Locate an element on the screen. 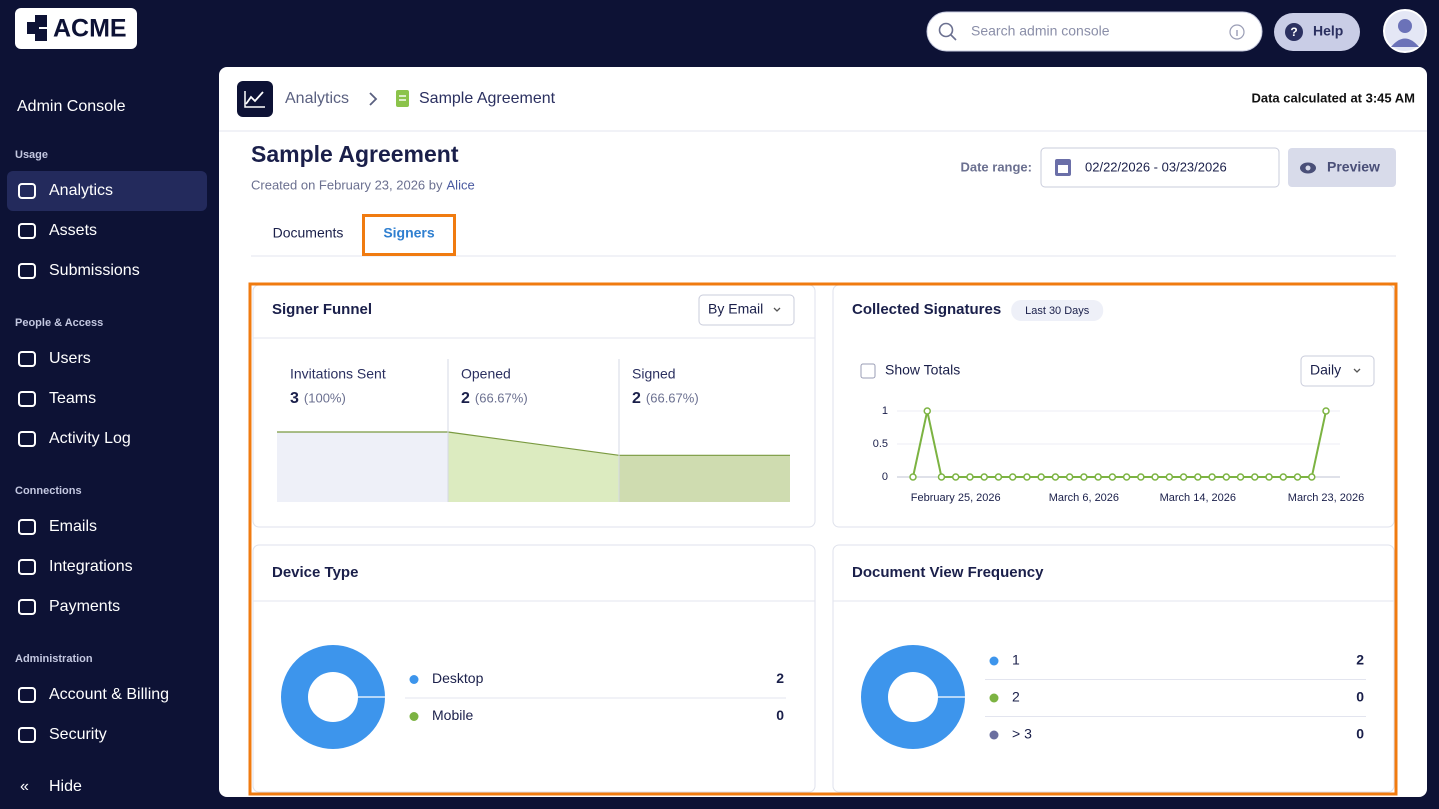 The width and height of the screenshot is (1439, 809). help-button is located at coordinates (1317, 32).